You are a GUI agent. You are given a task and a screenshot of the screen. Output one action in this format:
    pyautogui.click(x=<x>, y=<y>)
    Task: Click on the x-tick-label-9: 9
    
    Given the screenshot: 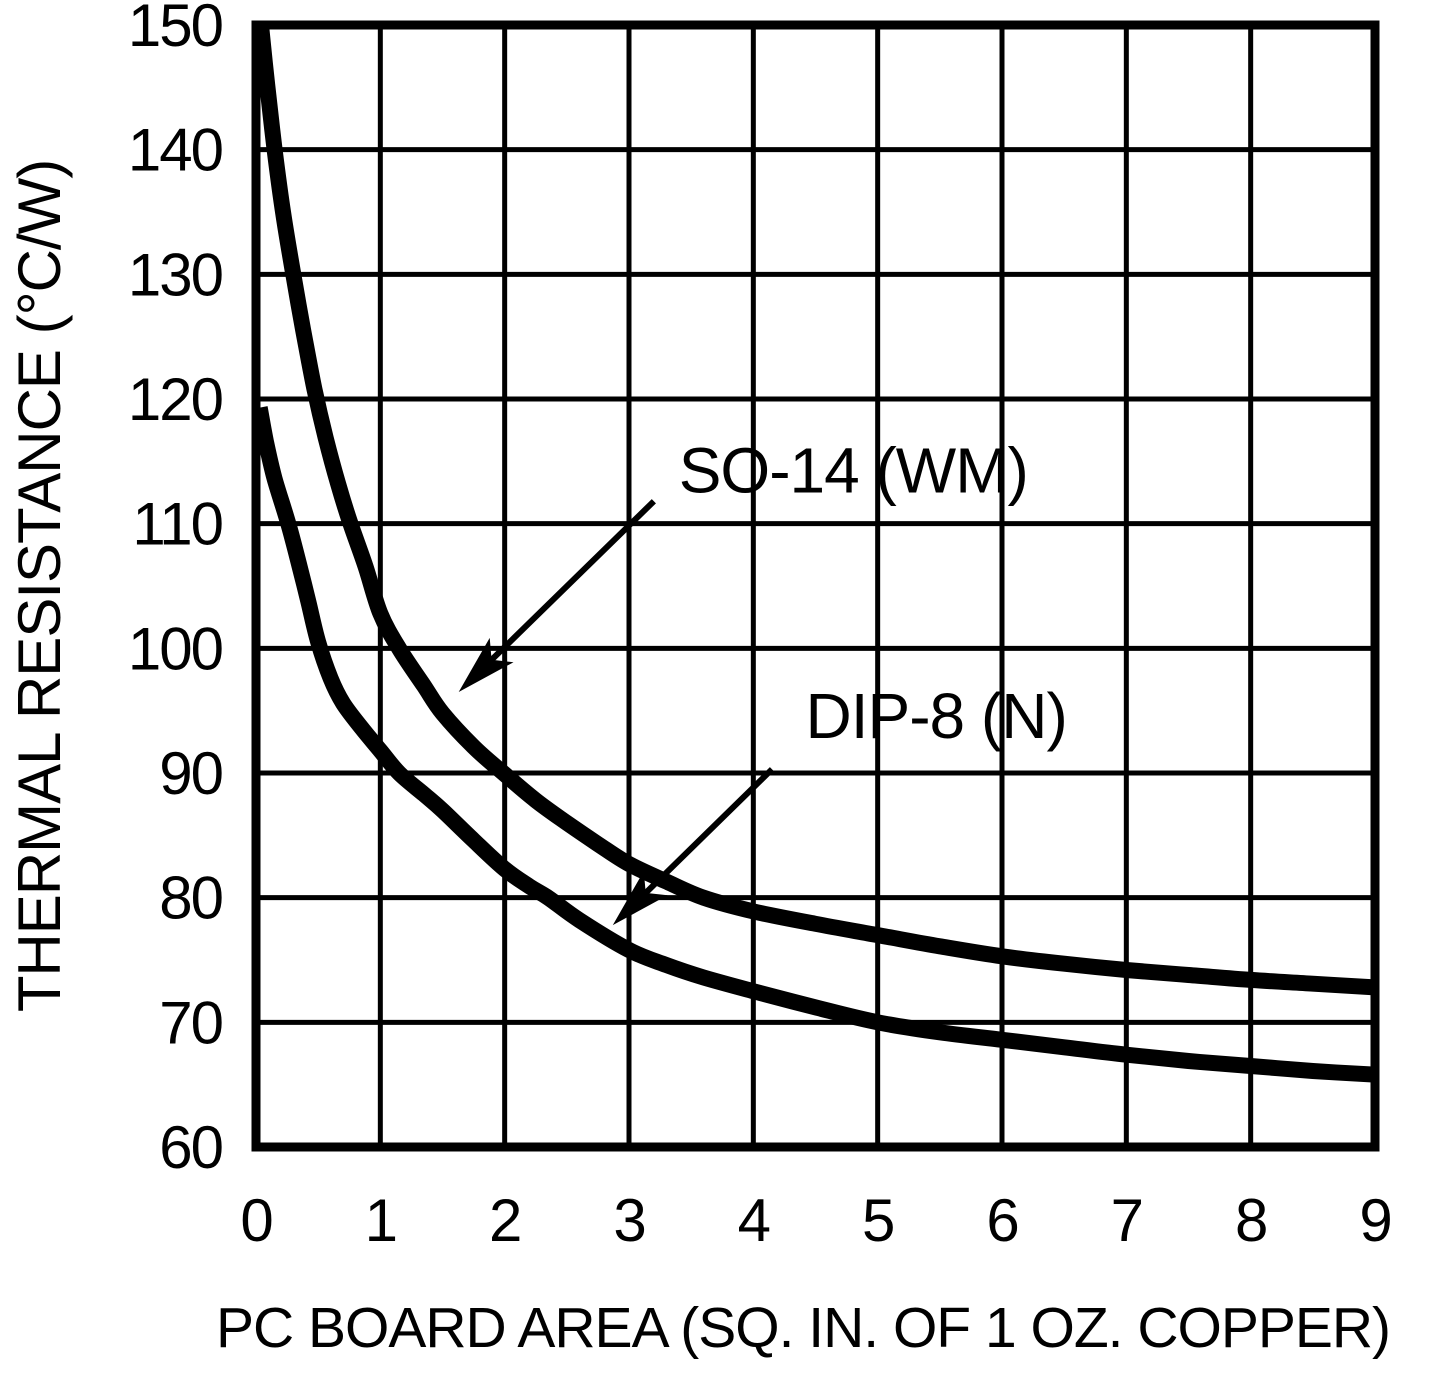 What is the action you would take?
    pyautogui.click(x=1374, y=1220)
    